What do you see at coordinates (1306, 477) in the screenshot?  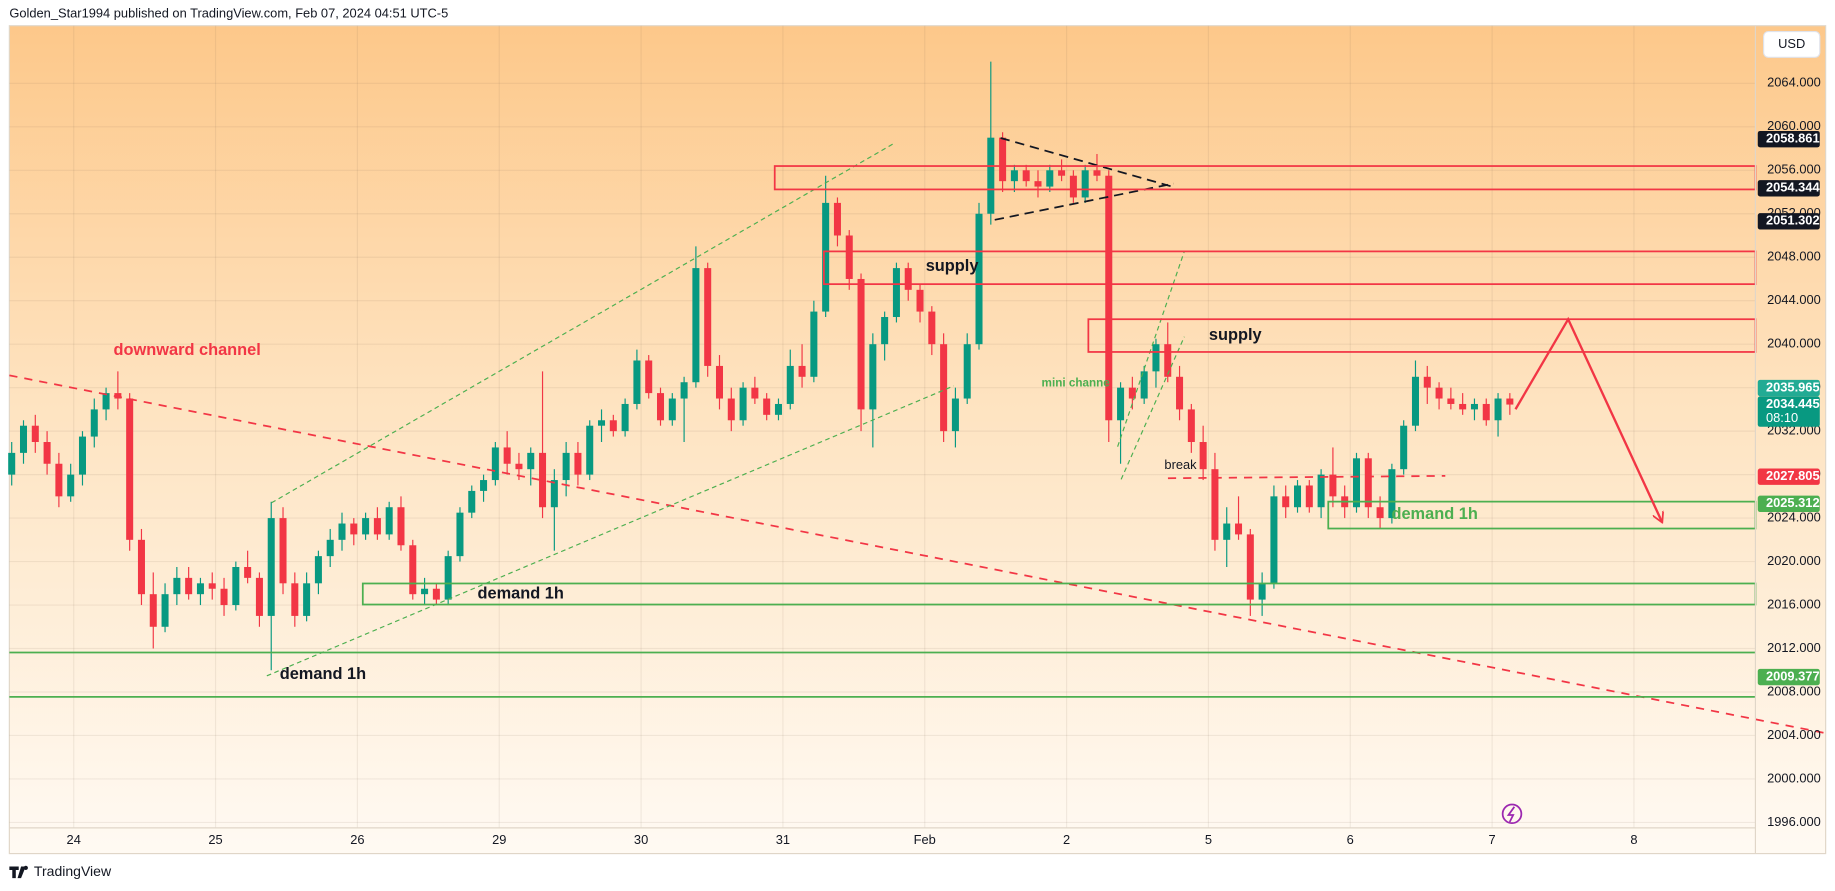 I see `break-line` at bounding box center [1306, 477].